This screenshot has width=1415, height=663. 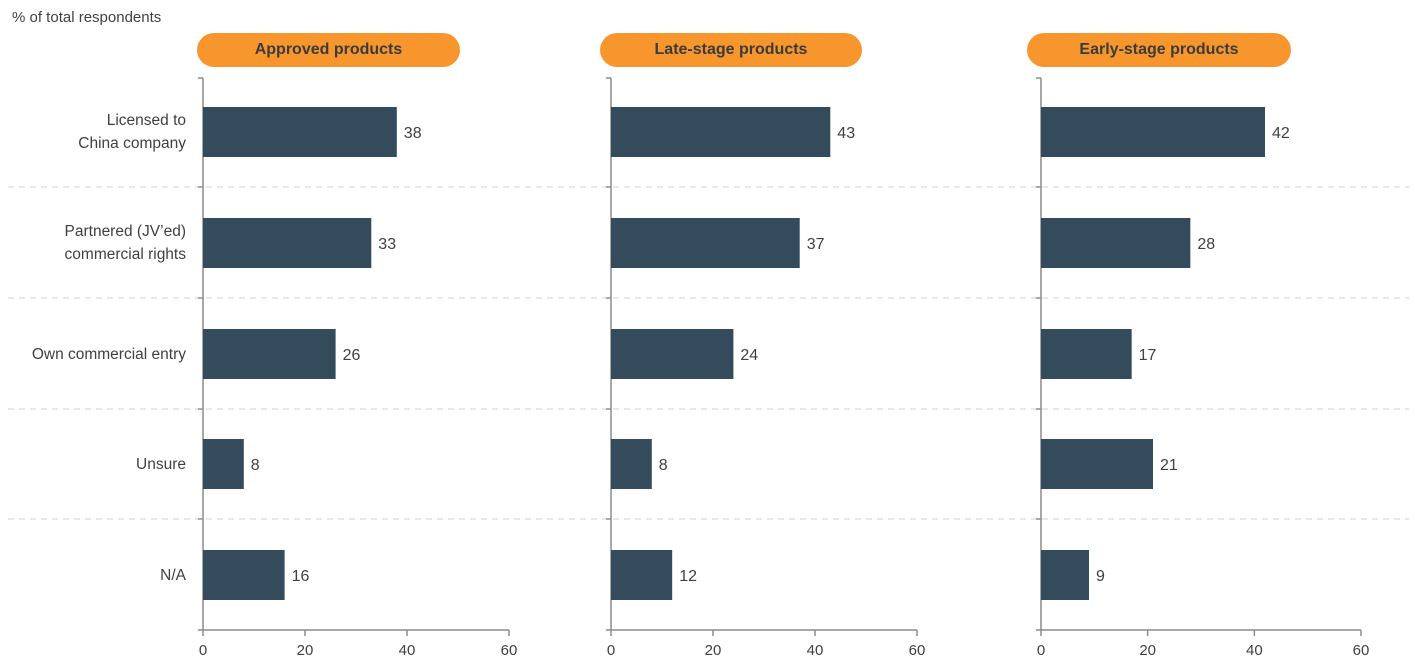 What do you see at coordinates (731, 50) in the screenshot?
I see `panel-title-2: Late-stage products` at bounding box center [731, 50].